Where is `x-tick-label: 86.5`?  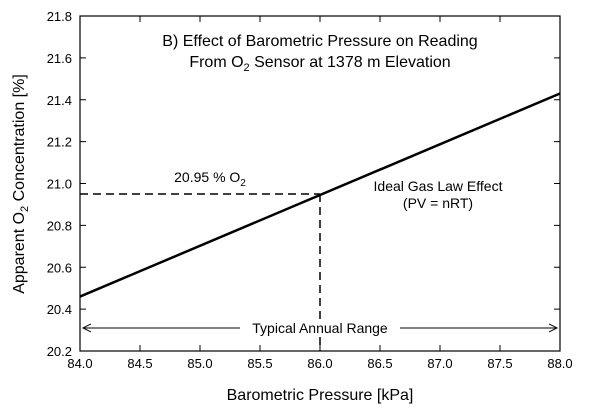
x-tick-label: 86.5 is located at coordinates (379, 363).